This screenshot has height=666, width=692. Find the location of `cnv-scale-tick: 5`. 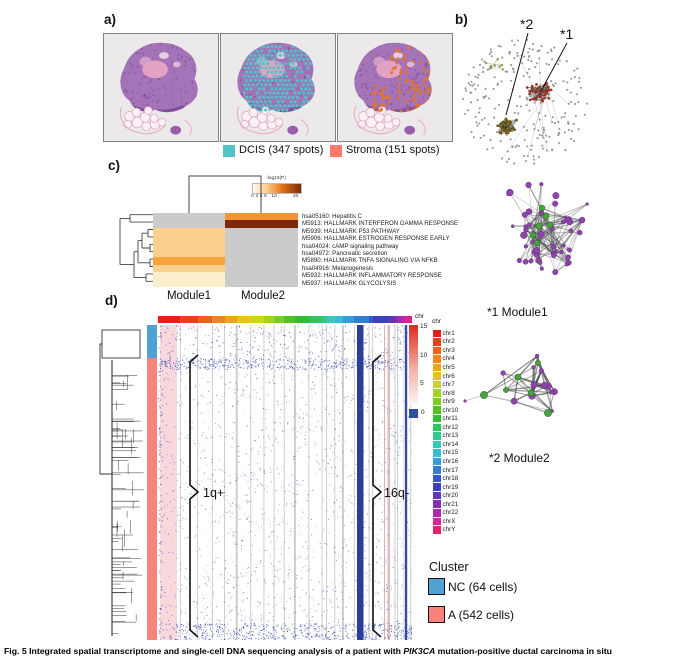

cnv-scale-tick: 5 is located at coordinates (422, 383).